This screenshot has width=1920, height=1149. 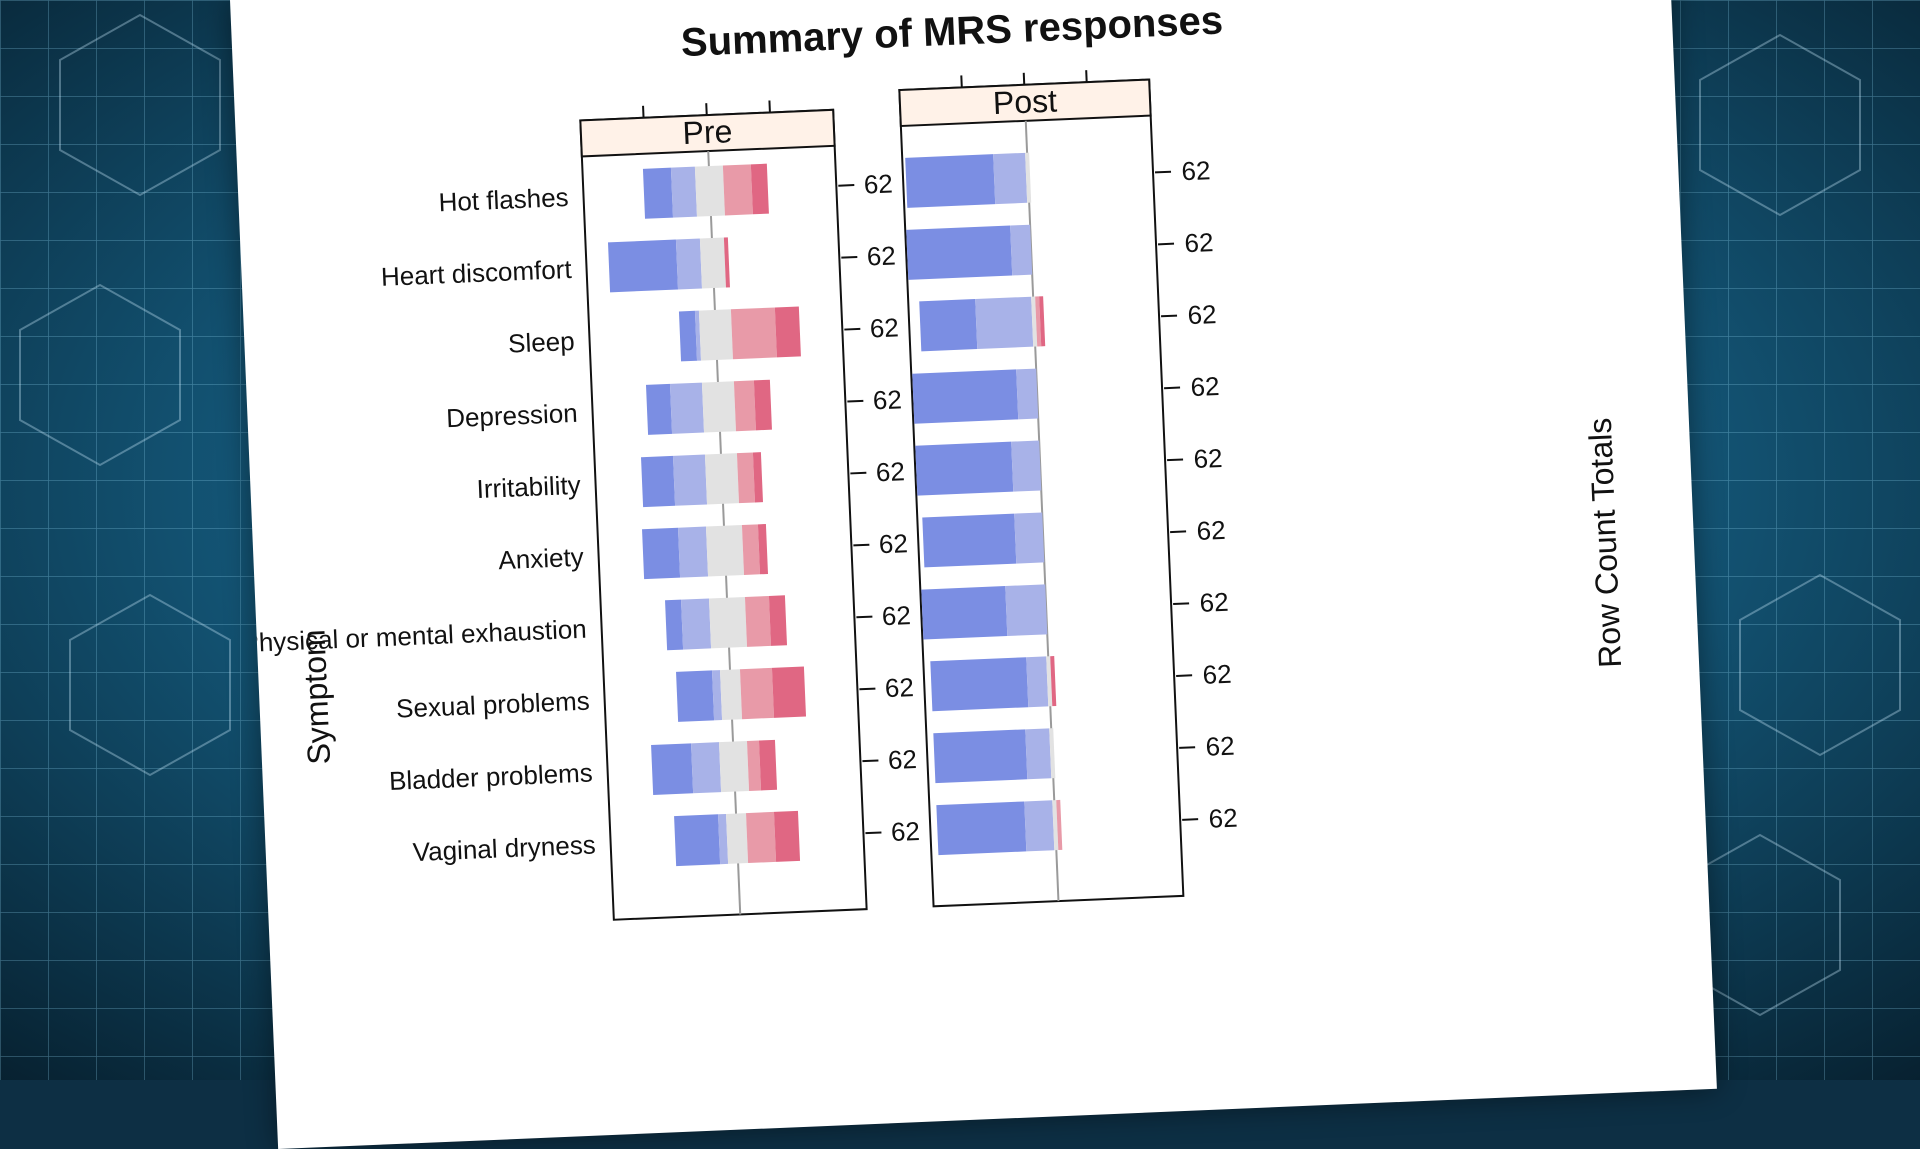 I want to click on strip-label-post: Post, so click(x=1025, y=101).